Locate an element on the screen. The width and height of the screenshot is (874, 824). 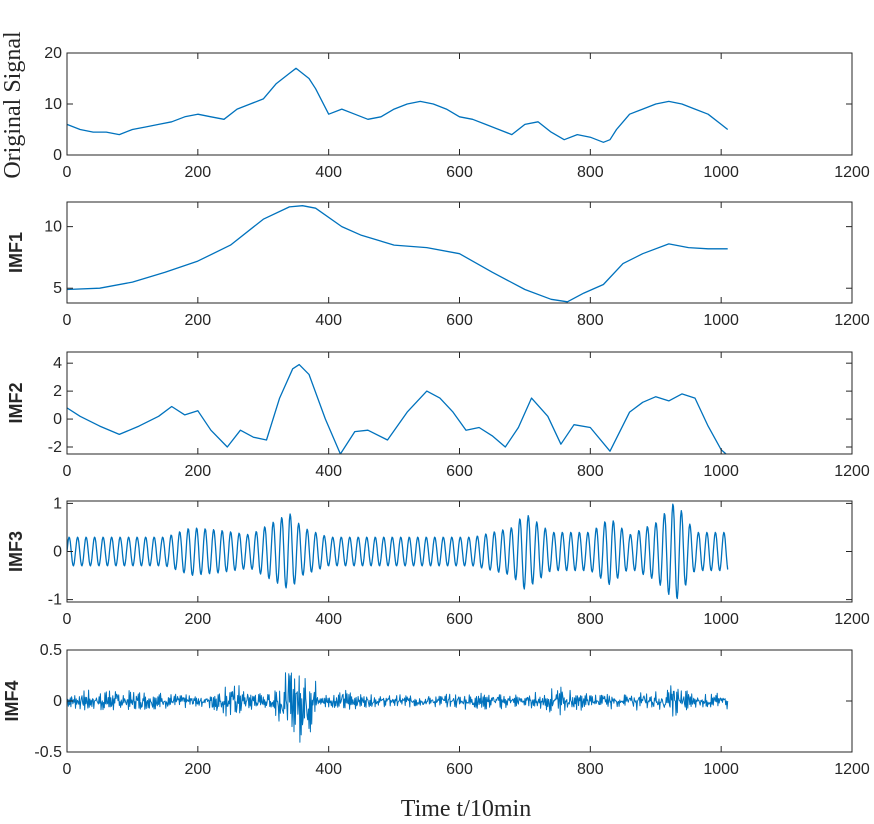
y-tick-label: 0.5 is located at coordinates (51, 650).